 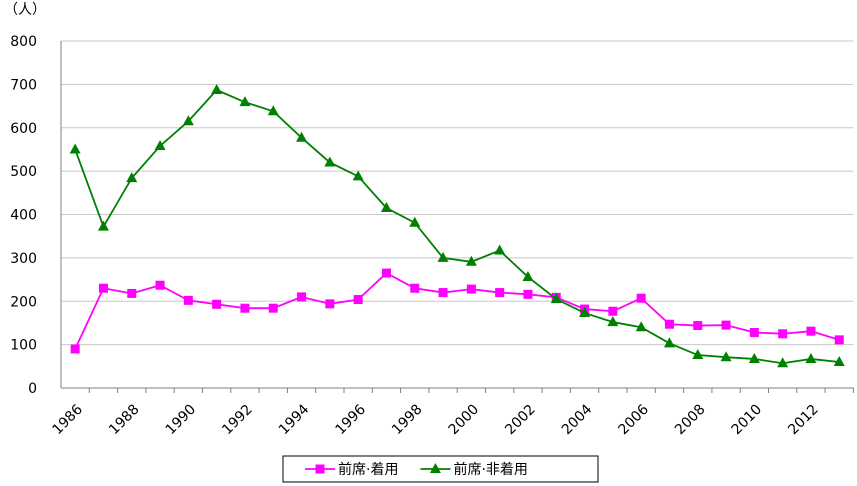 What do you see at coordinates (520, 420) in the screenshot?
I see `x-tick-label: 2002` at bounding box center [520, 420].